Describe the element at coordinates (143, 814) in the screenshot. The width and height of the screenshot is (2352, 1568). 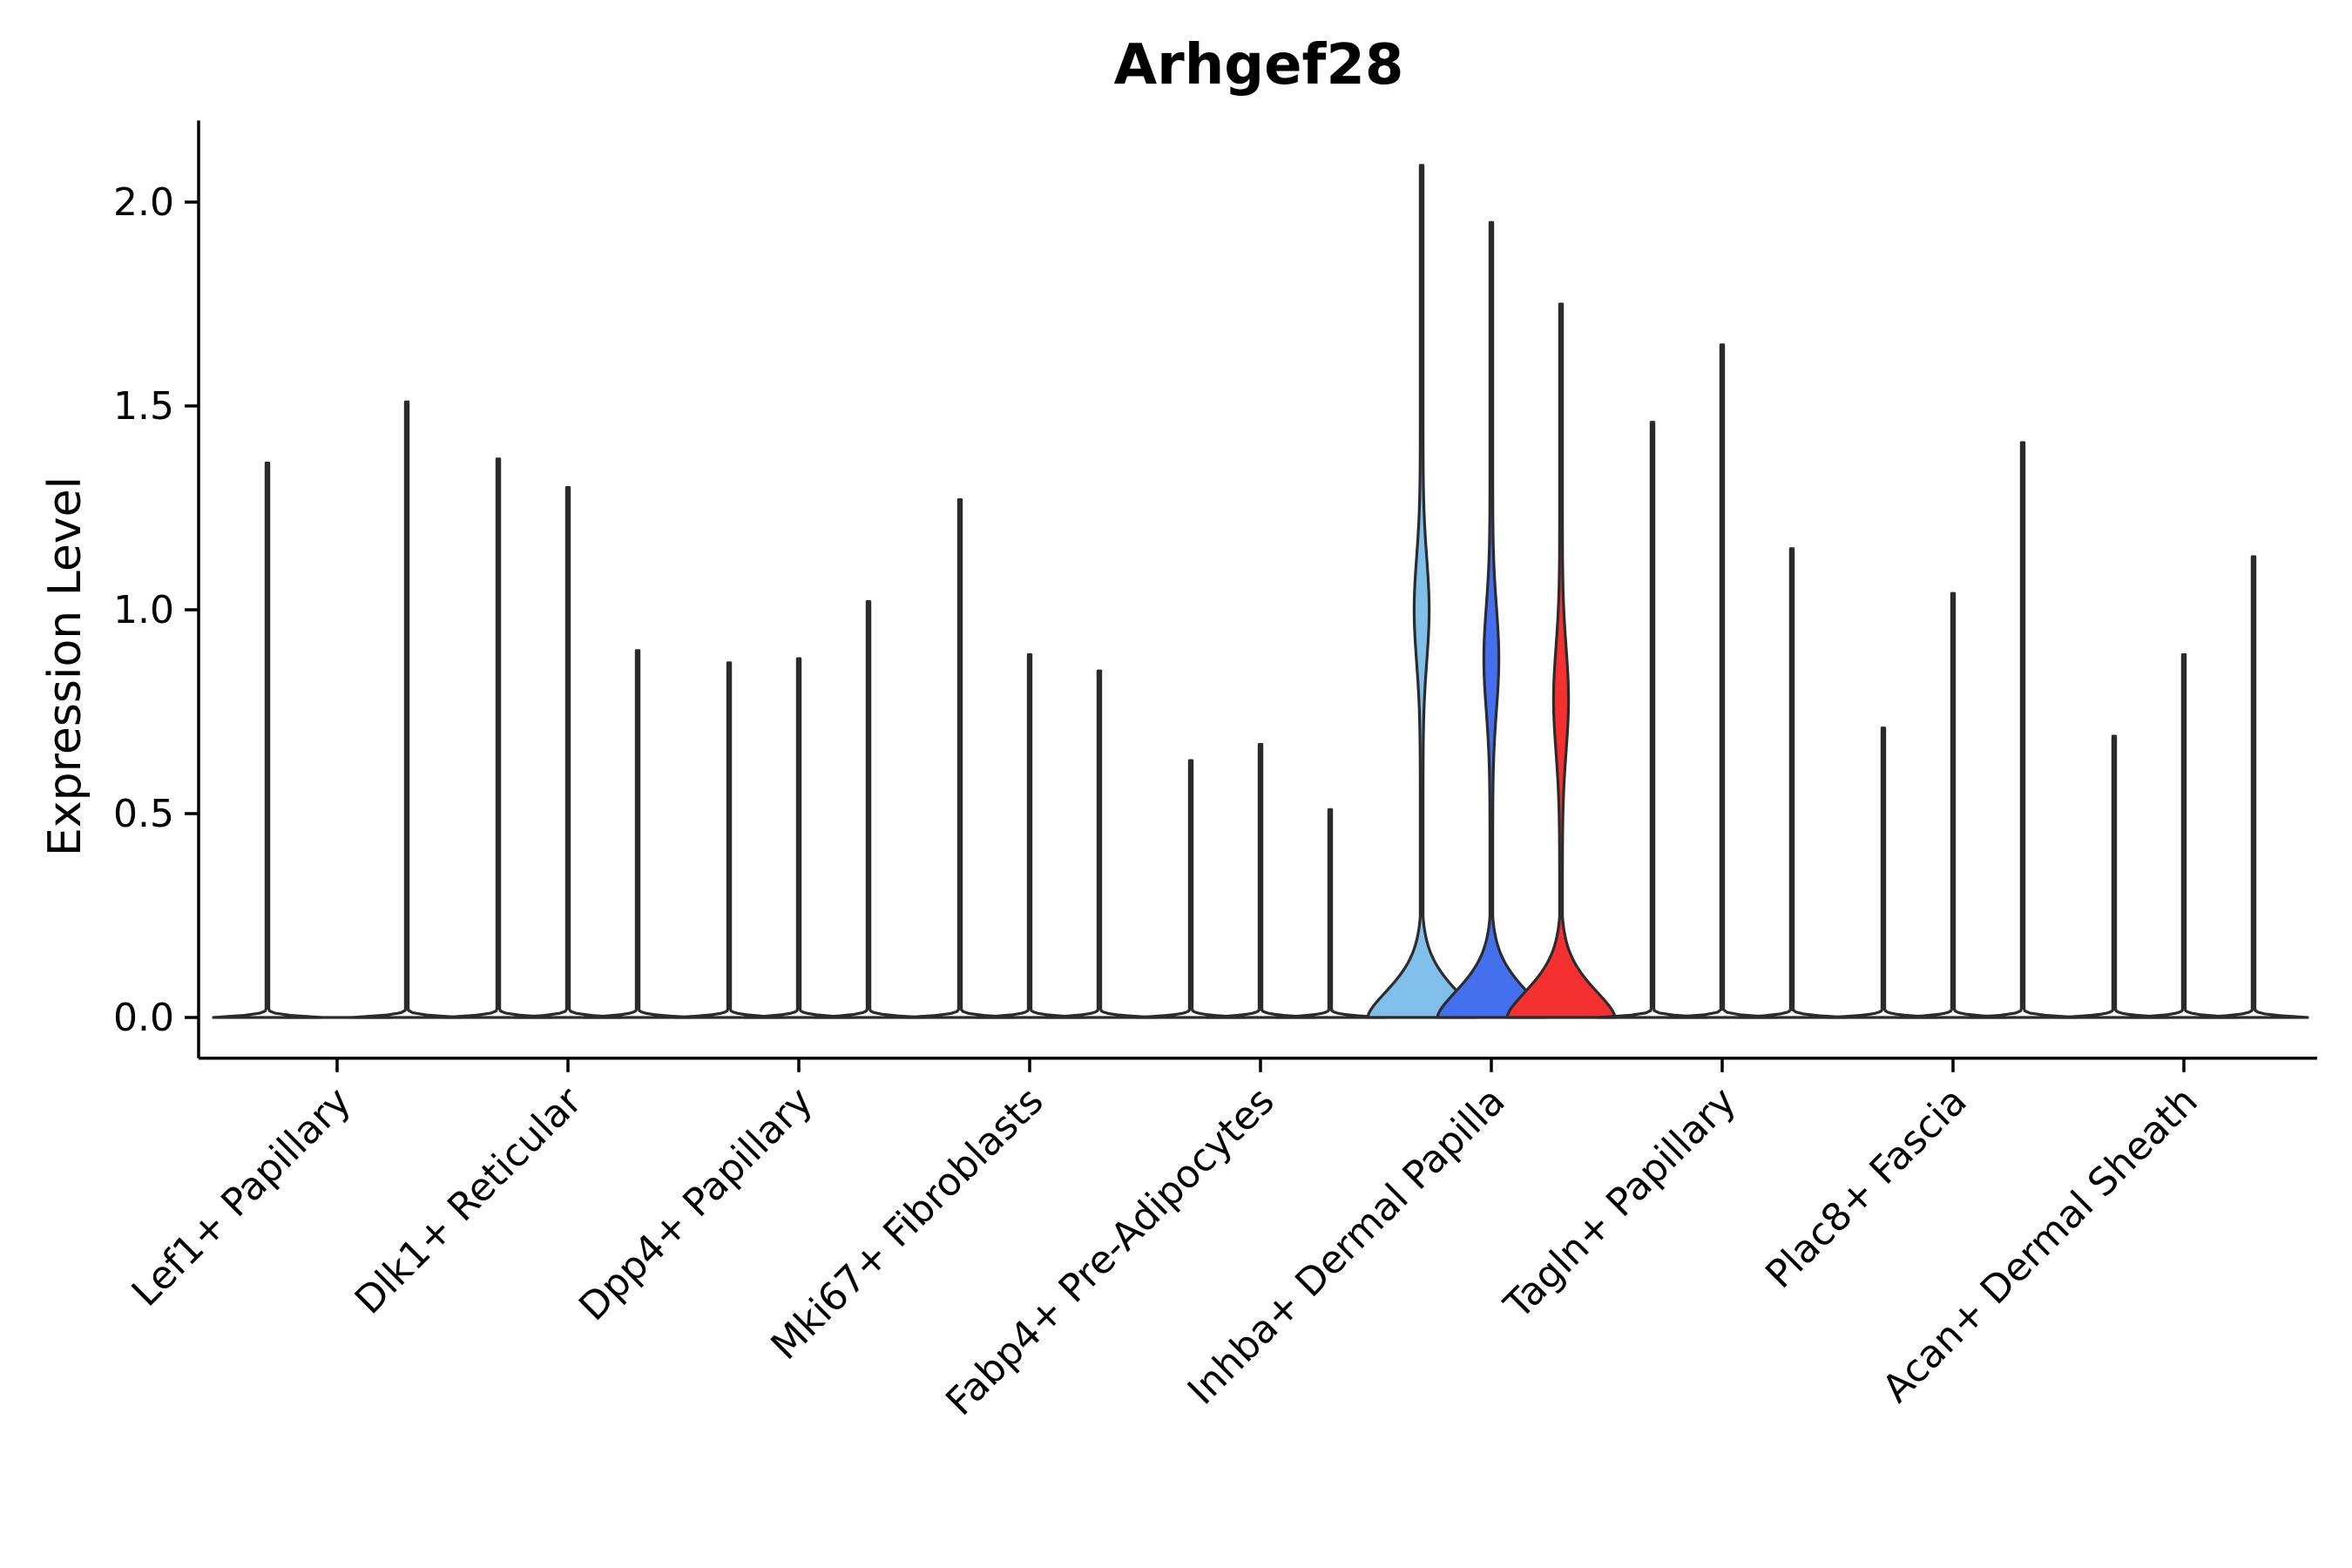
I see `y-tick-label: 0.5` at that location.